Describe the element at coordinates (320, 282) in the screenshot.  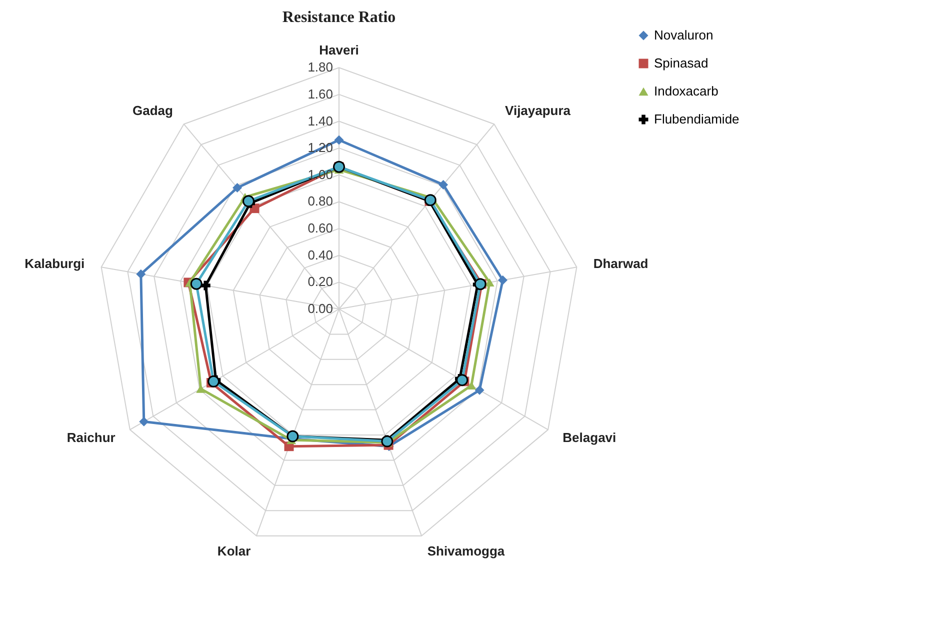
I see `y-tick-label: 0.20` at that location.